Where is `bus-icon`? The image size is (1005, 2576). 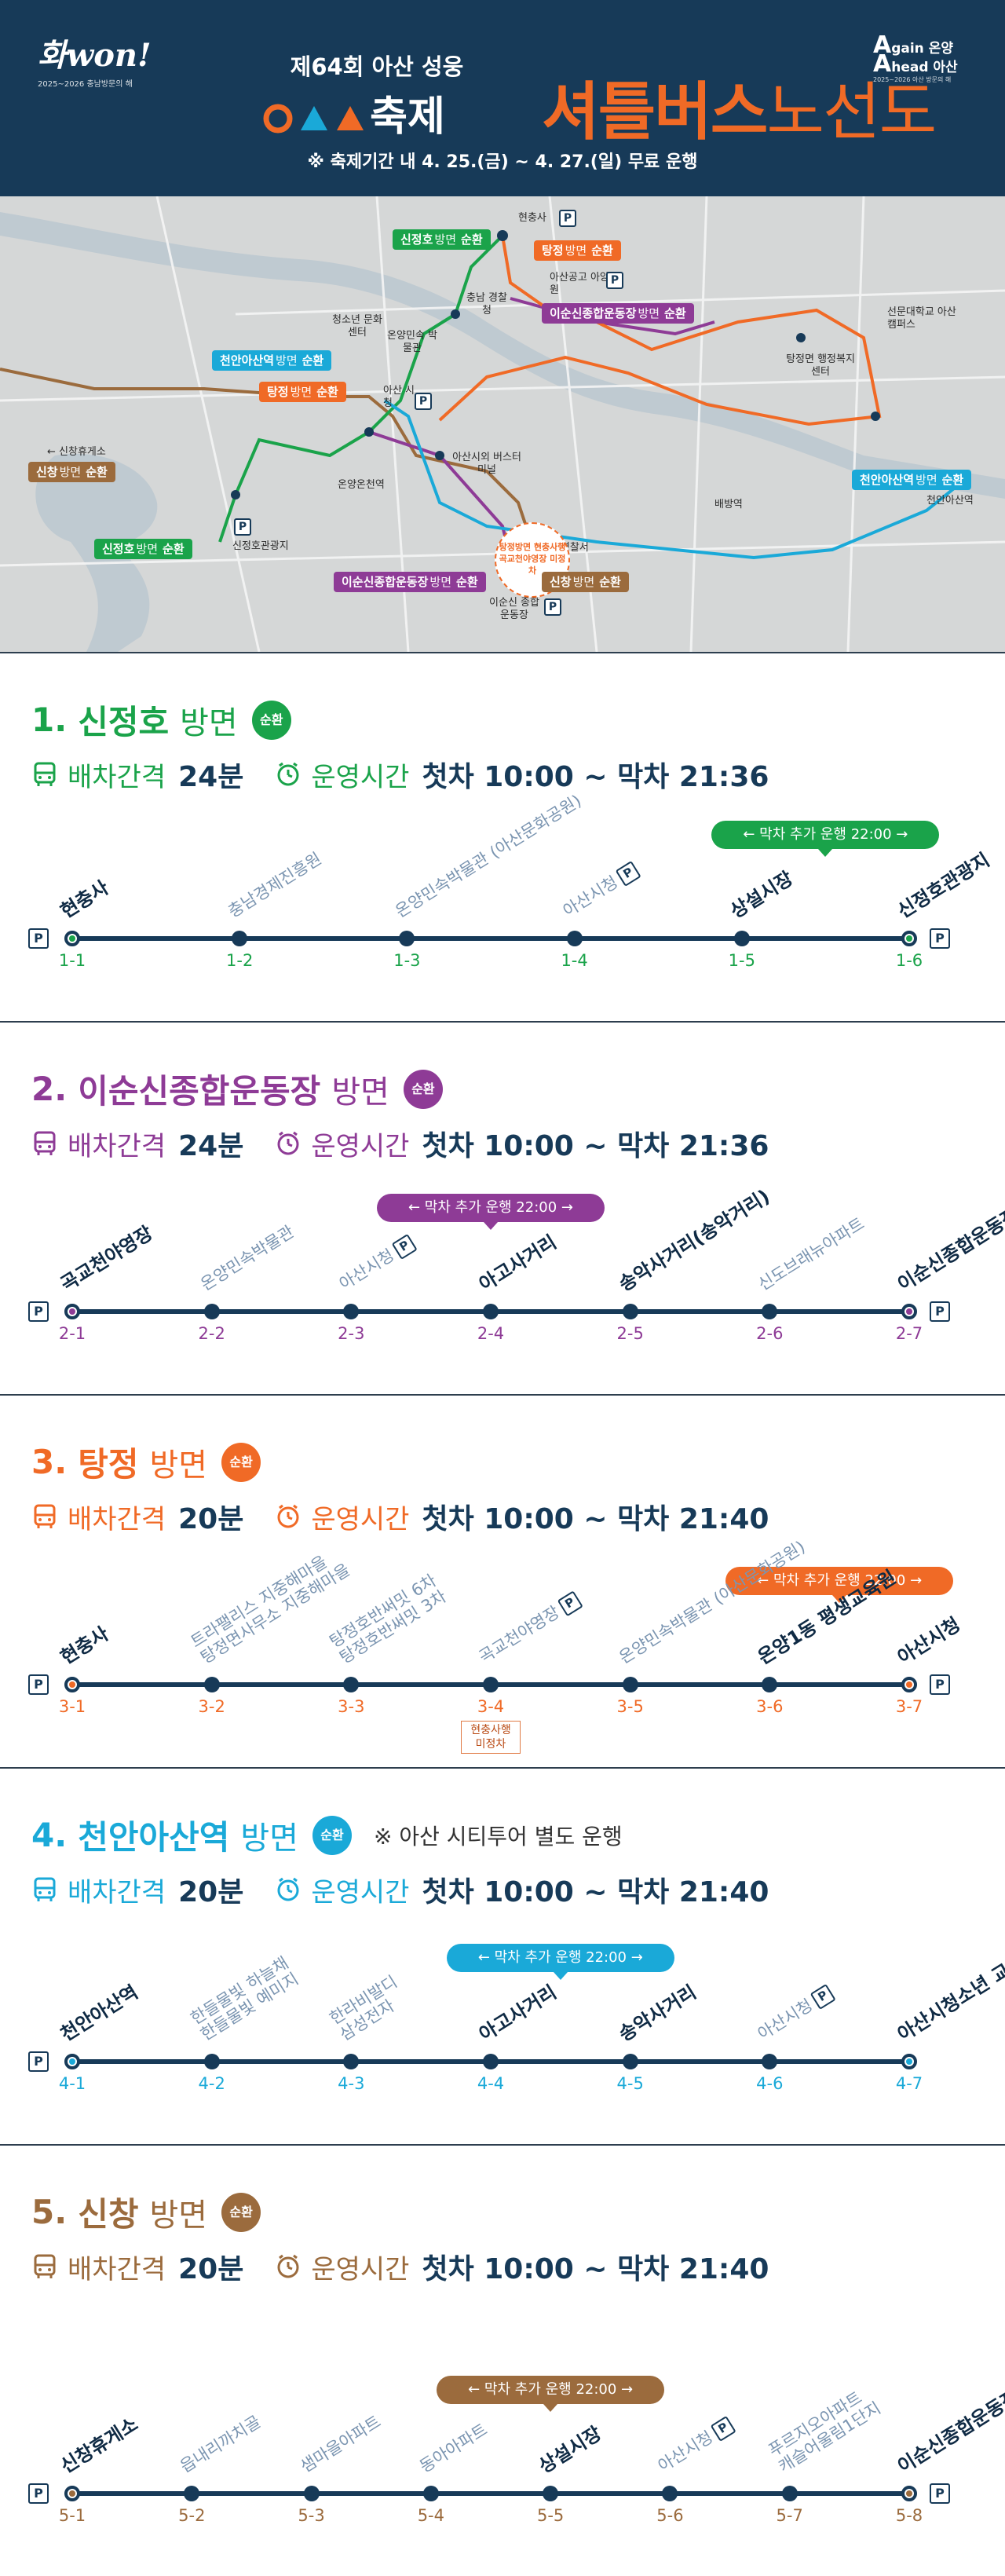
bus-icon is located at coordinates (44, 1890).